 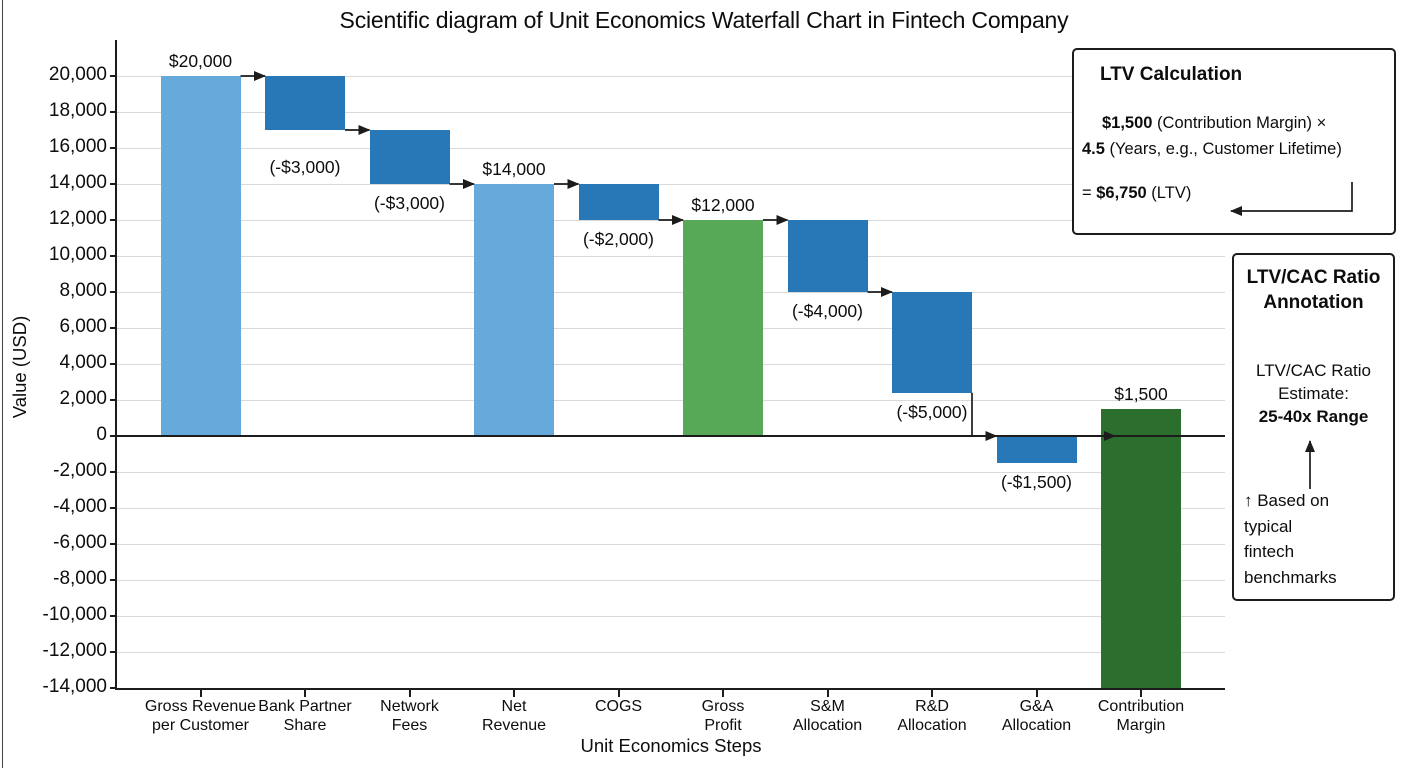 I want to click on value-label-network-fees: (-$3,000), so click(x=409, y=203).